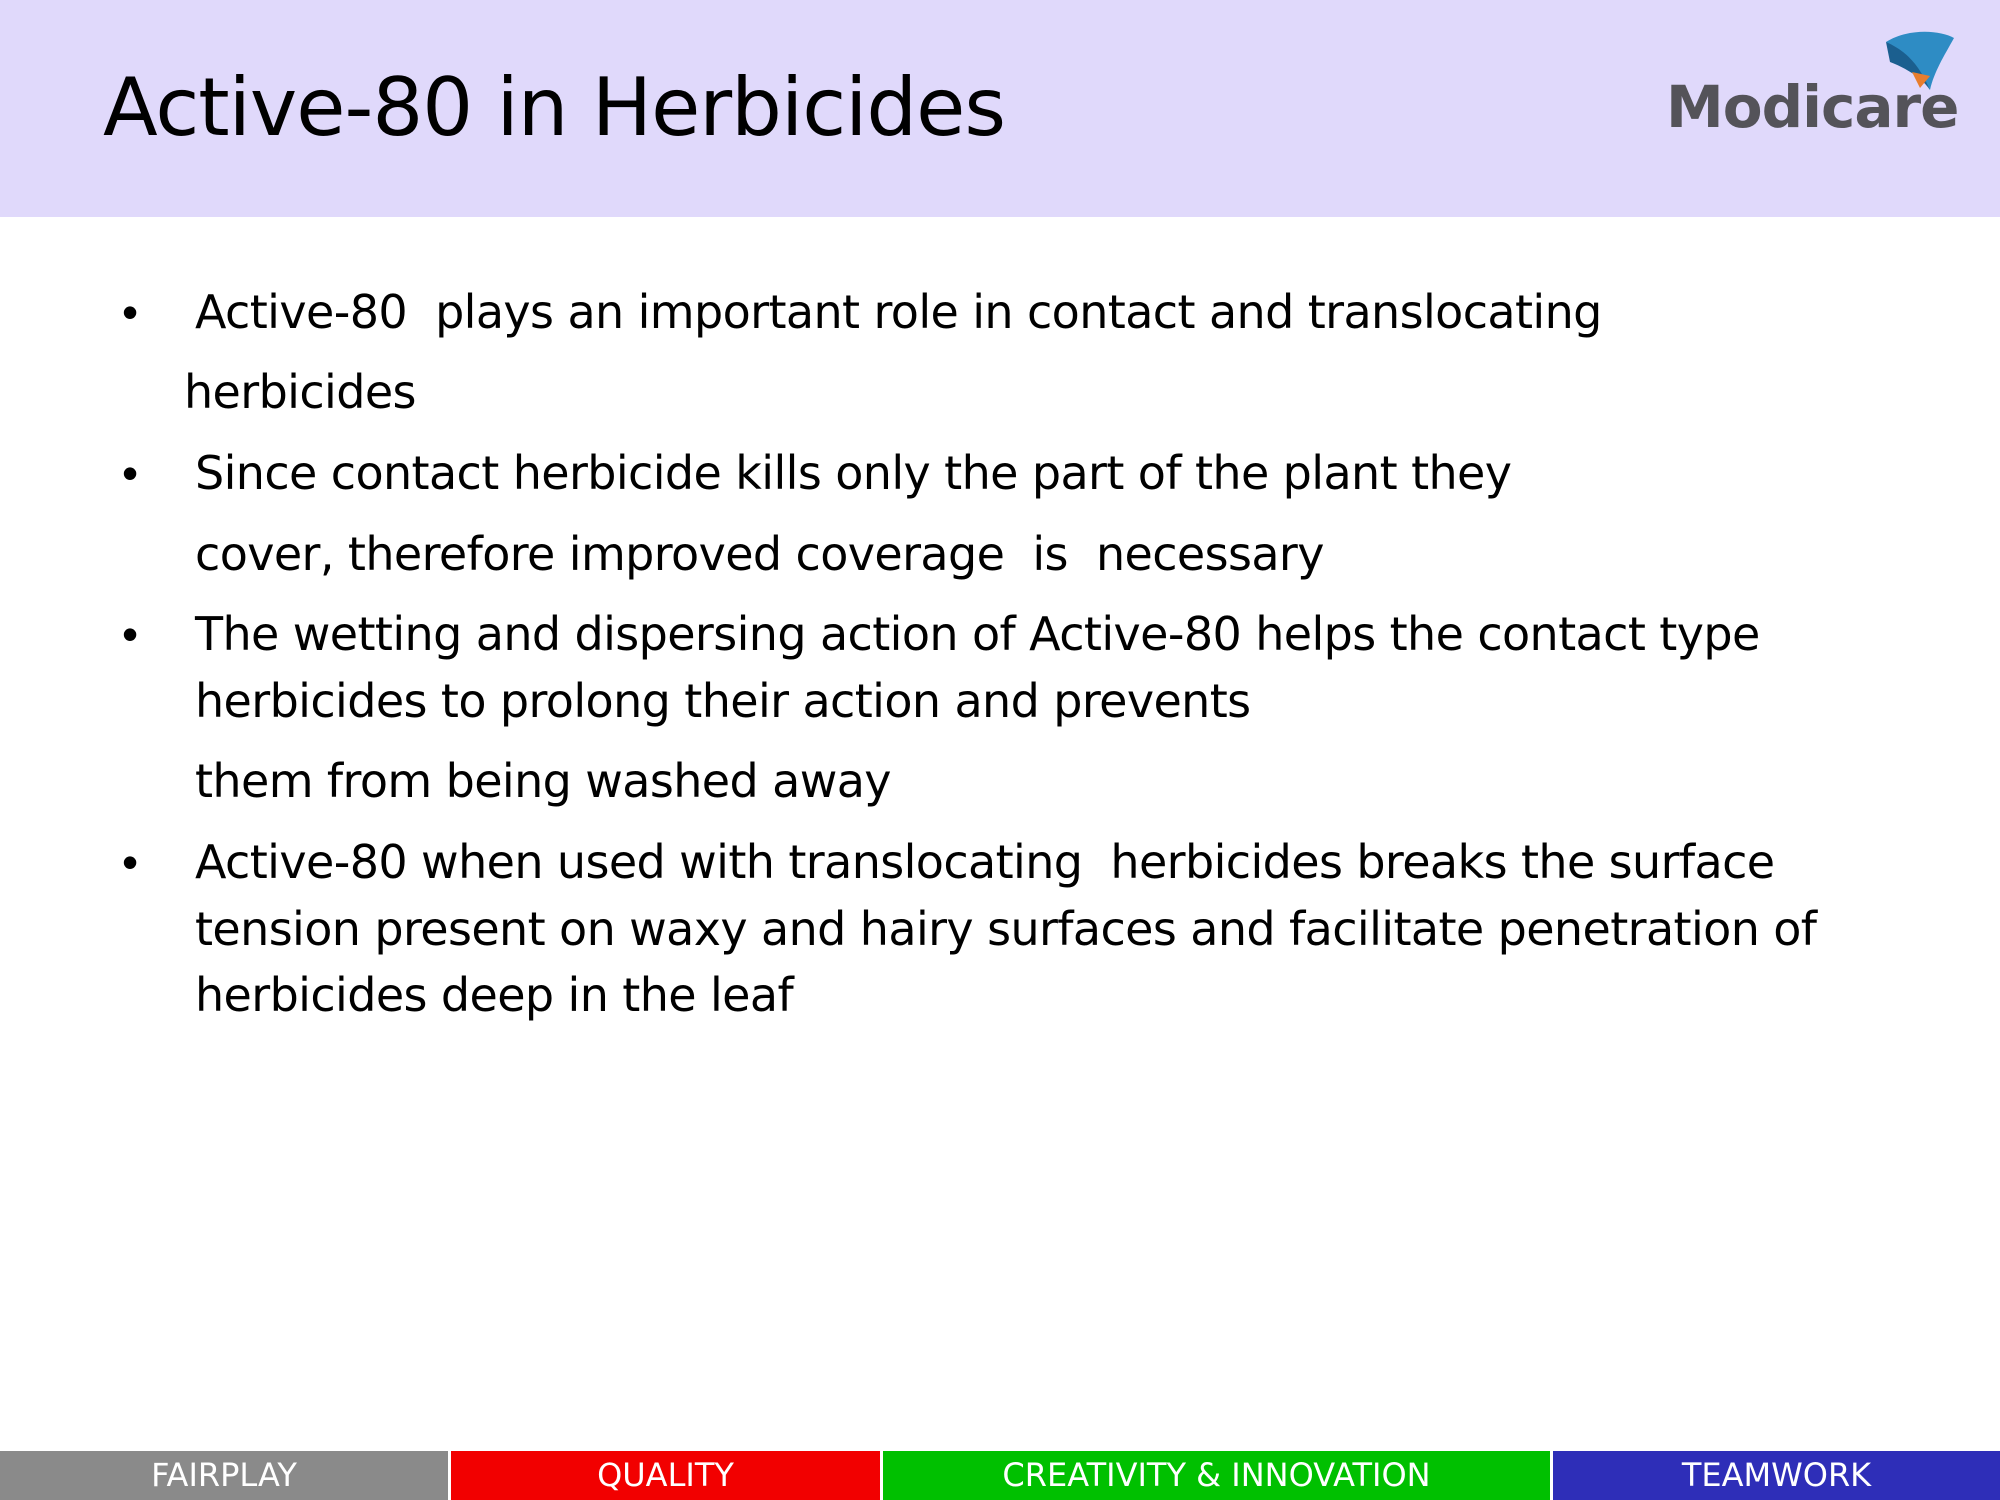 The height and width of the screenshot is (1500, 2000). I want to click on footer-value-creativity-innovation: CREATIVITY & INNOVATION, so click(1218, 1475).